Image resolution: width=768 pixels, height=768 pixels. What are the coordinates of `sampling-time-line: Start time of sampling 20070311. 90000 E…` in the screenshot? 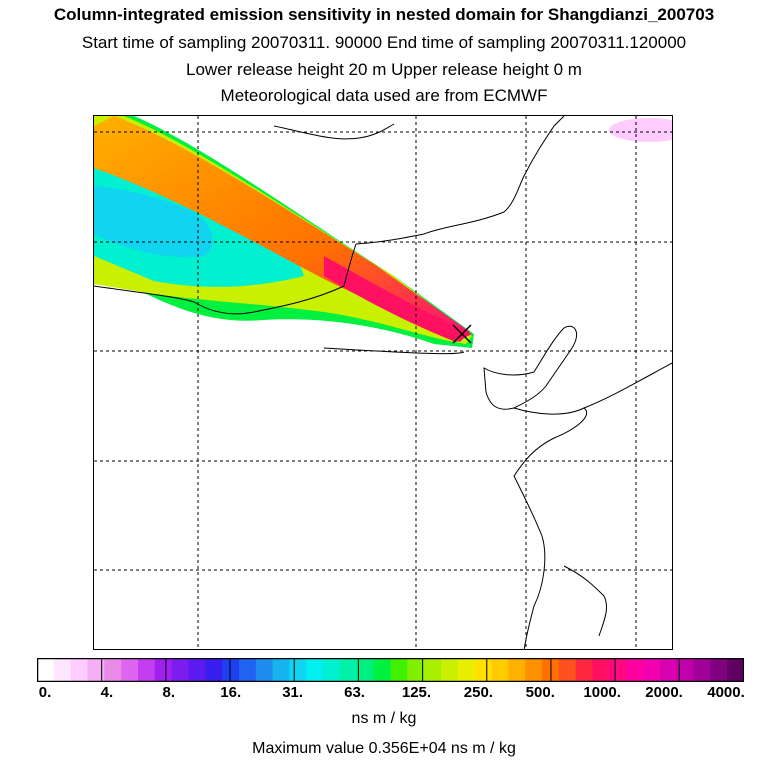 It's located at (384, 42).